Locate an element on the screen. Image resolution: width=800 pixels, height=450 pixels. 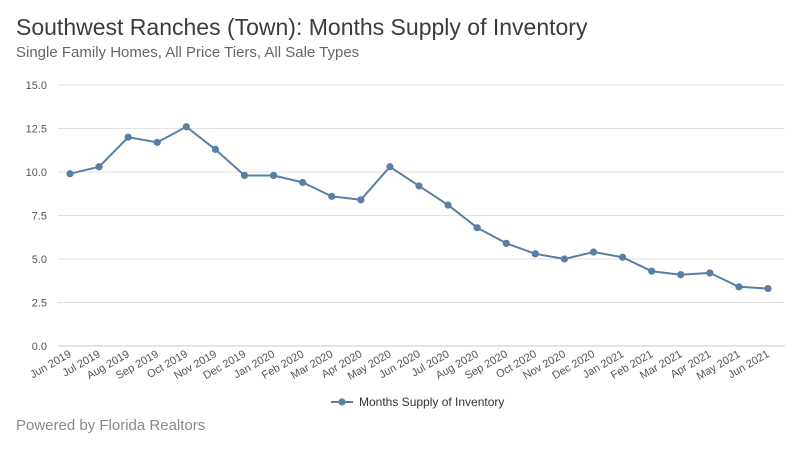
y-axis-tick-labels: 0.0 2.5 5.0 7.5 10.0 12.5 15.0 is located at coordinates (36, 216).